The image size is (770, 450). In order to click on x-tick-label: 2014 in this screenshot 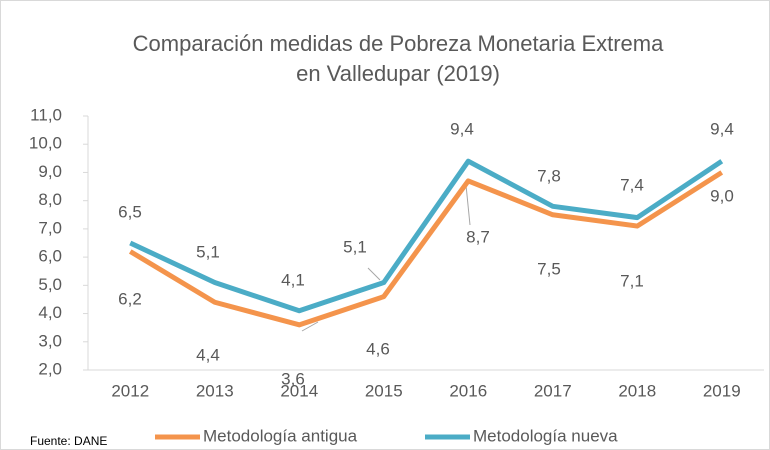, I will do `click(299, 390)`.